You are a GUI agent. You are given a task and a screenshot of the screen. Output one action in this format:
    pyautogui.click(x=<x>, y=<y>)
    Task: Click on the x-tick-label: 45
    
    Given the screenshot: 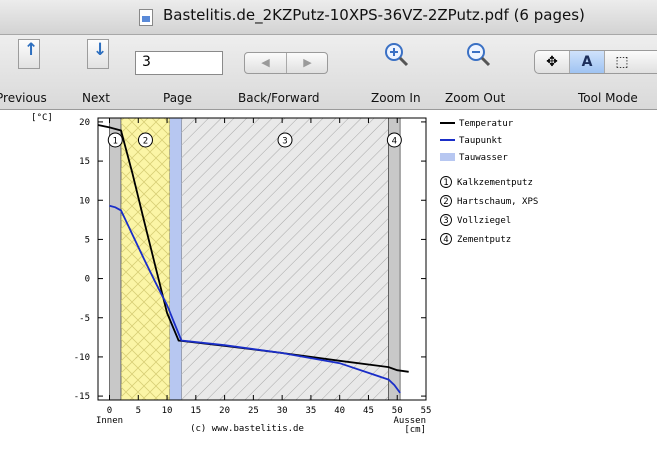 What is the action you would take?
    pyautogui.click(x=368, y=411)
    